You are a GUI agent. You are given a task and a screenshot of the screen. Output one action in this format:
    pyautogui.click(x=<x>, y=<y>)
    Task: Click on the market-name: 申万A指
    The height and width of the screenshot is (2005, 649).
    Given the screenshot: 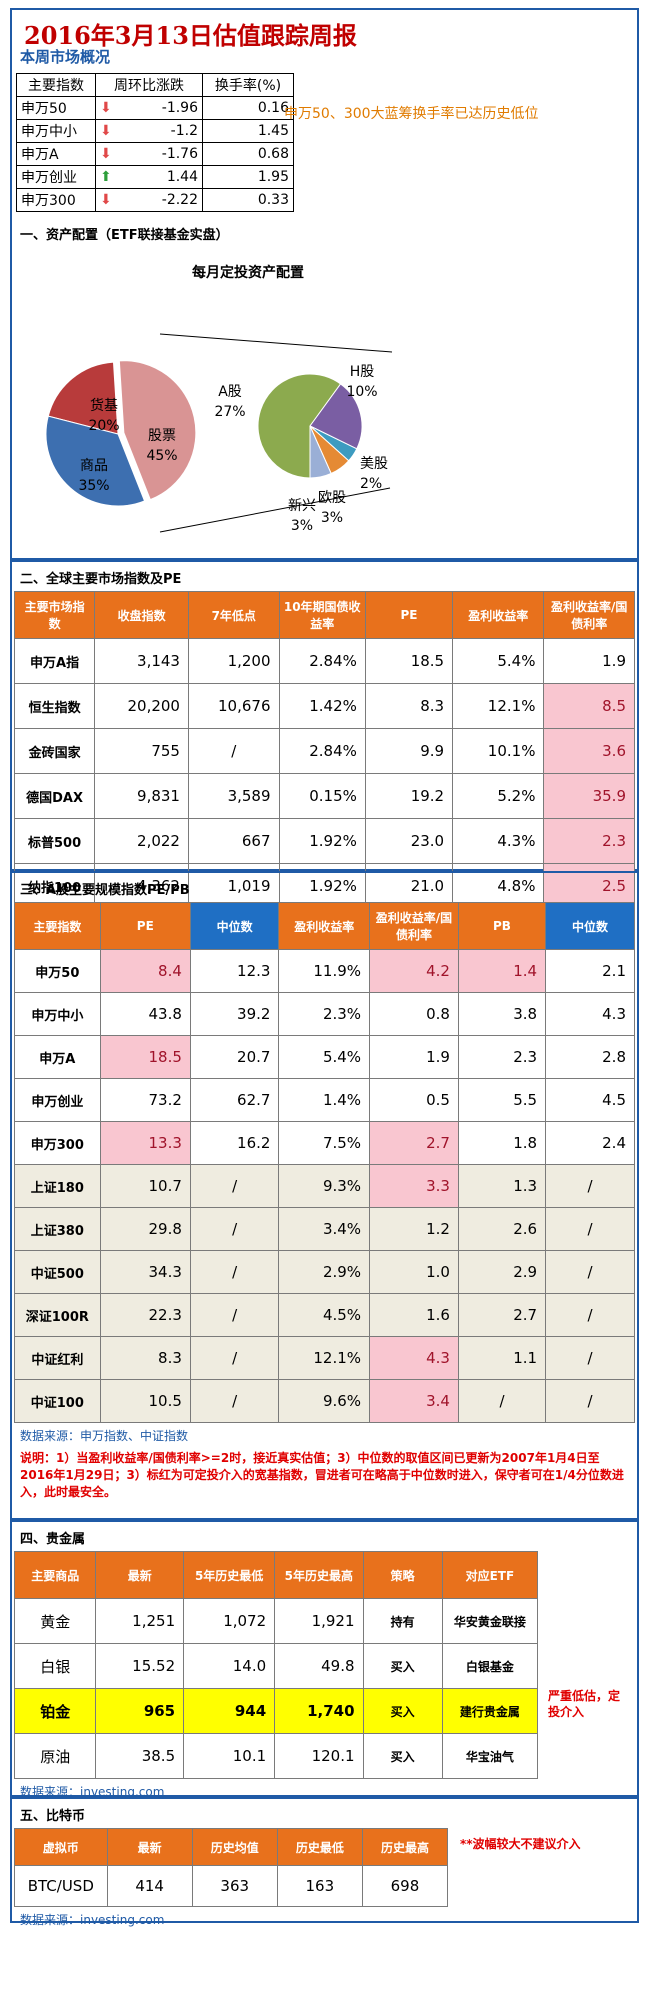 What is the action you would take?
    pyautogui.click(x=54, y=661)
    